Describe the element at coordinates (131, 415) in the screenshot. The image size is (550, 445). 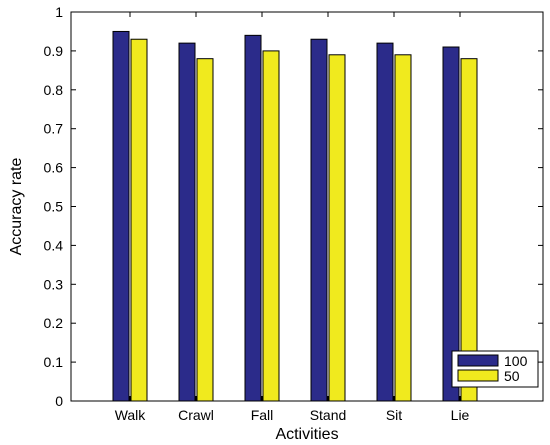
I see `x-tick-label-walk: Walk` at that location.